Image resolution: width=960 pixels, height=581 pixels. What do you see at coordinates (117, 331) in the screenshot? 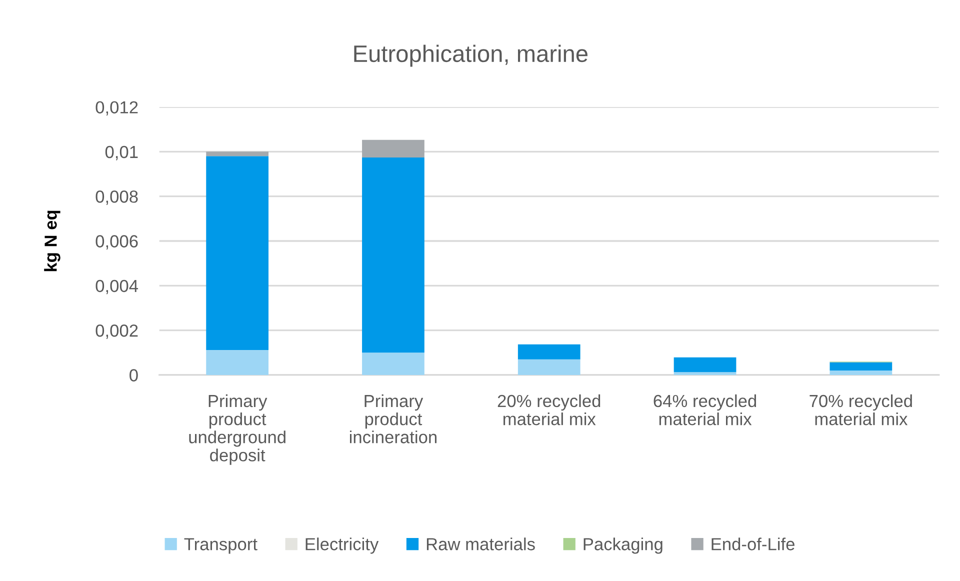
I see `y-tick-label: 0,002` at bounding box center [117, 331].